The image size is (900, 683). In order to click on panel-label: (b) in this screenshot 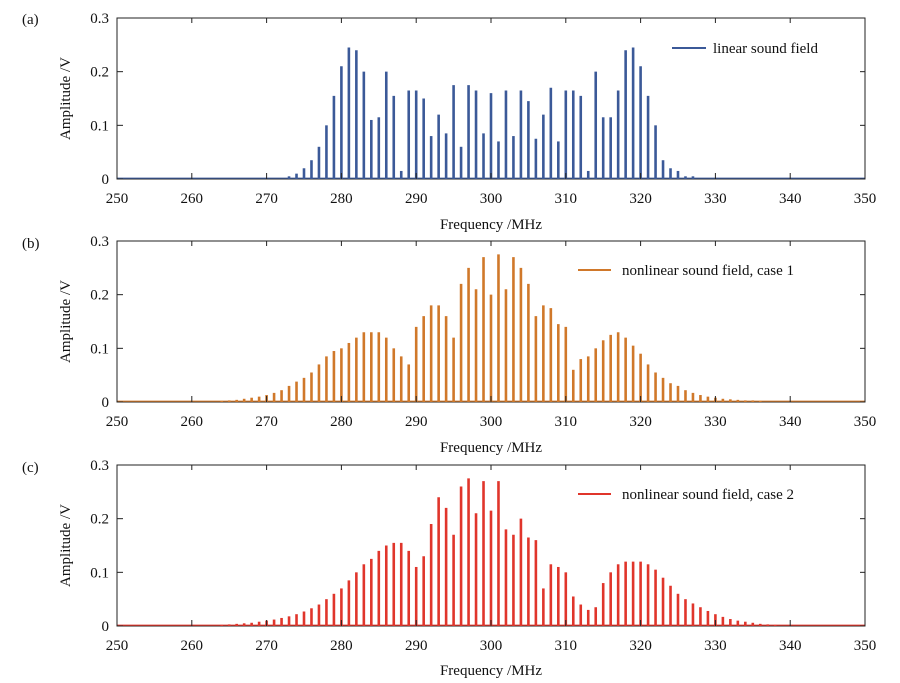, I will do `click(31, 244)`.